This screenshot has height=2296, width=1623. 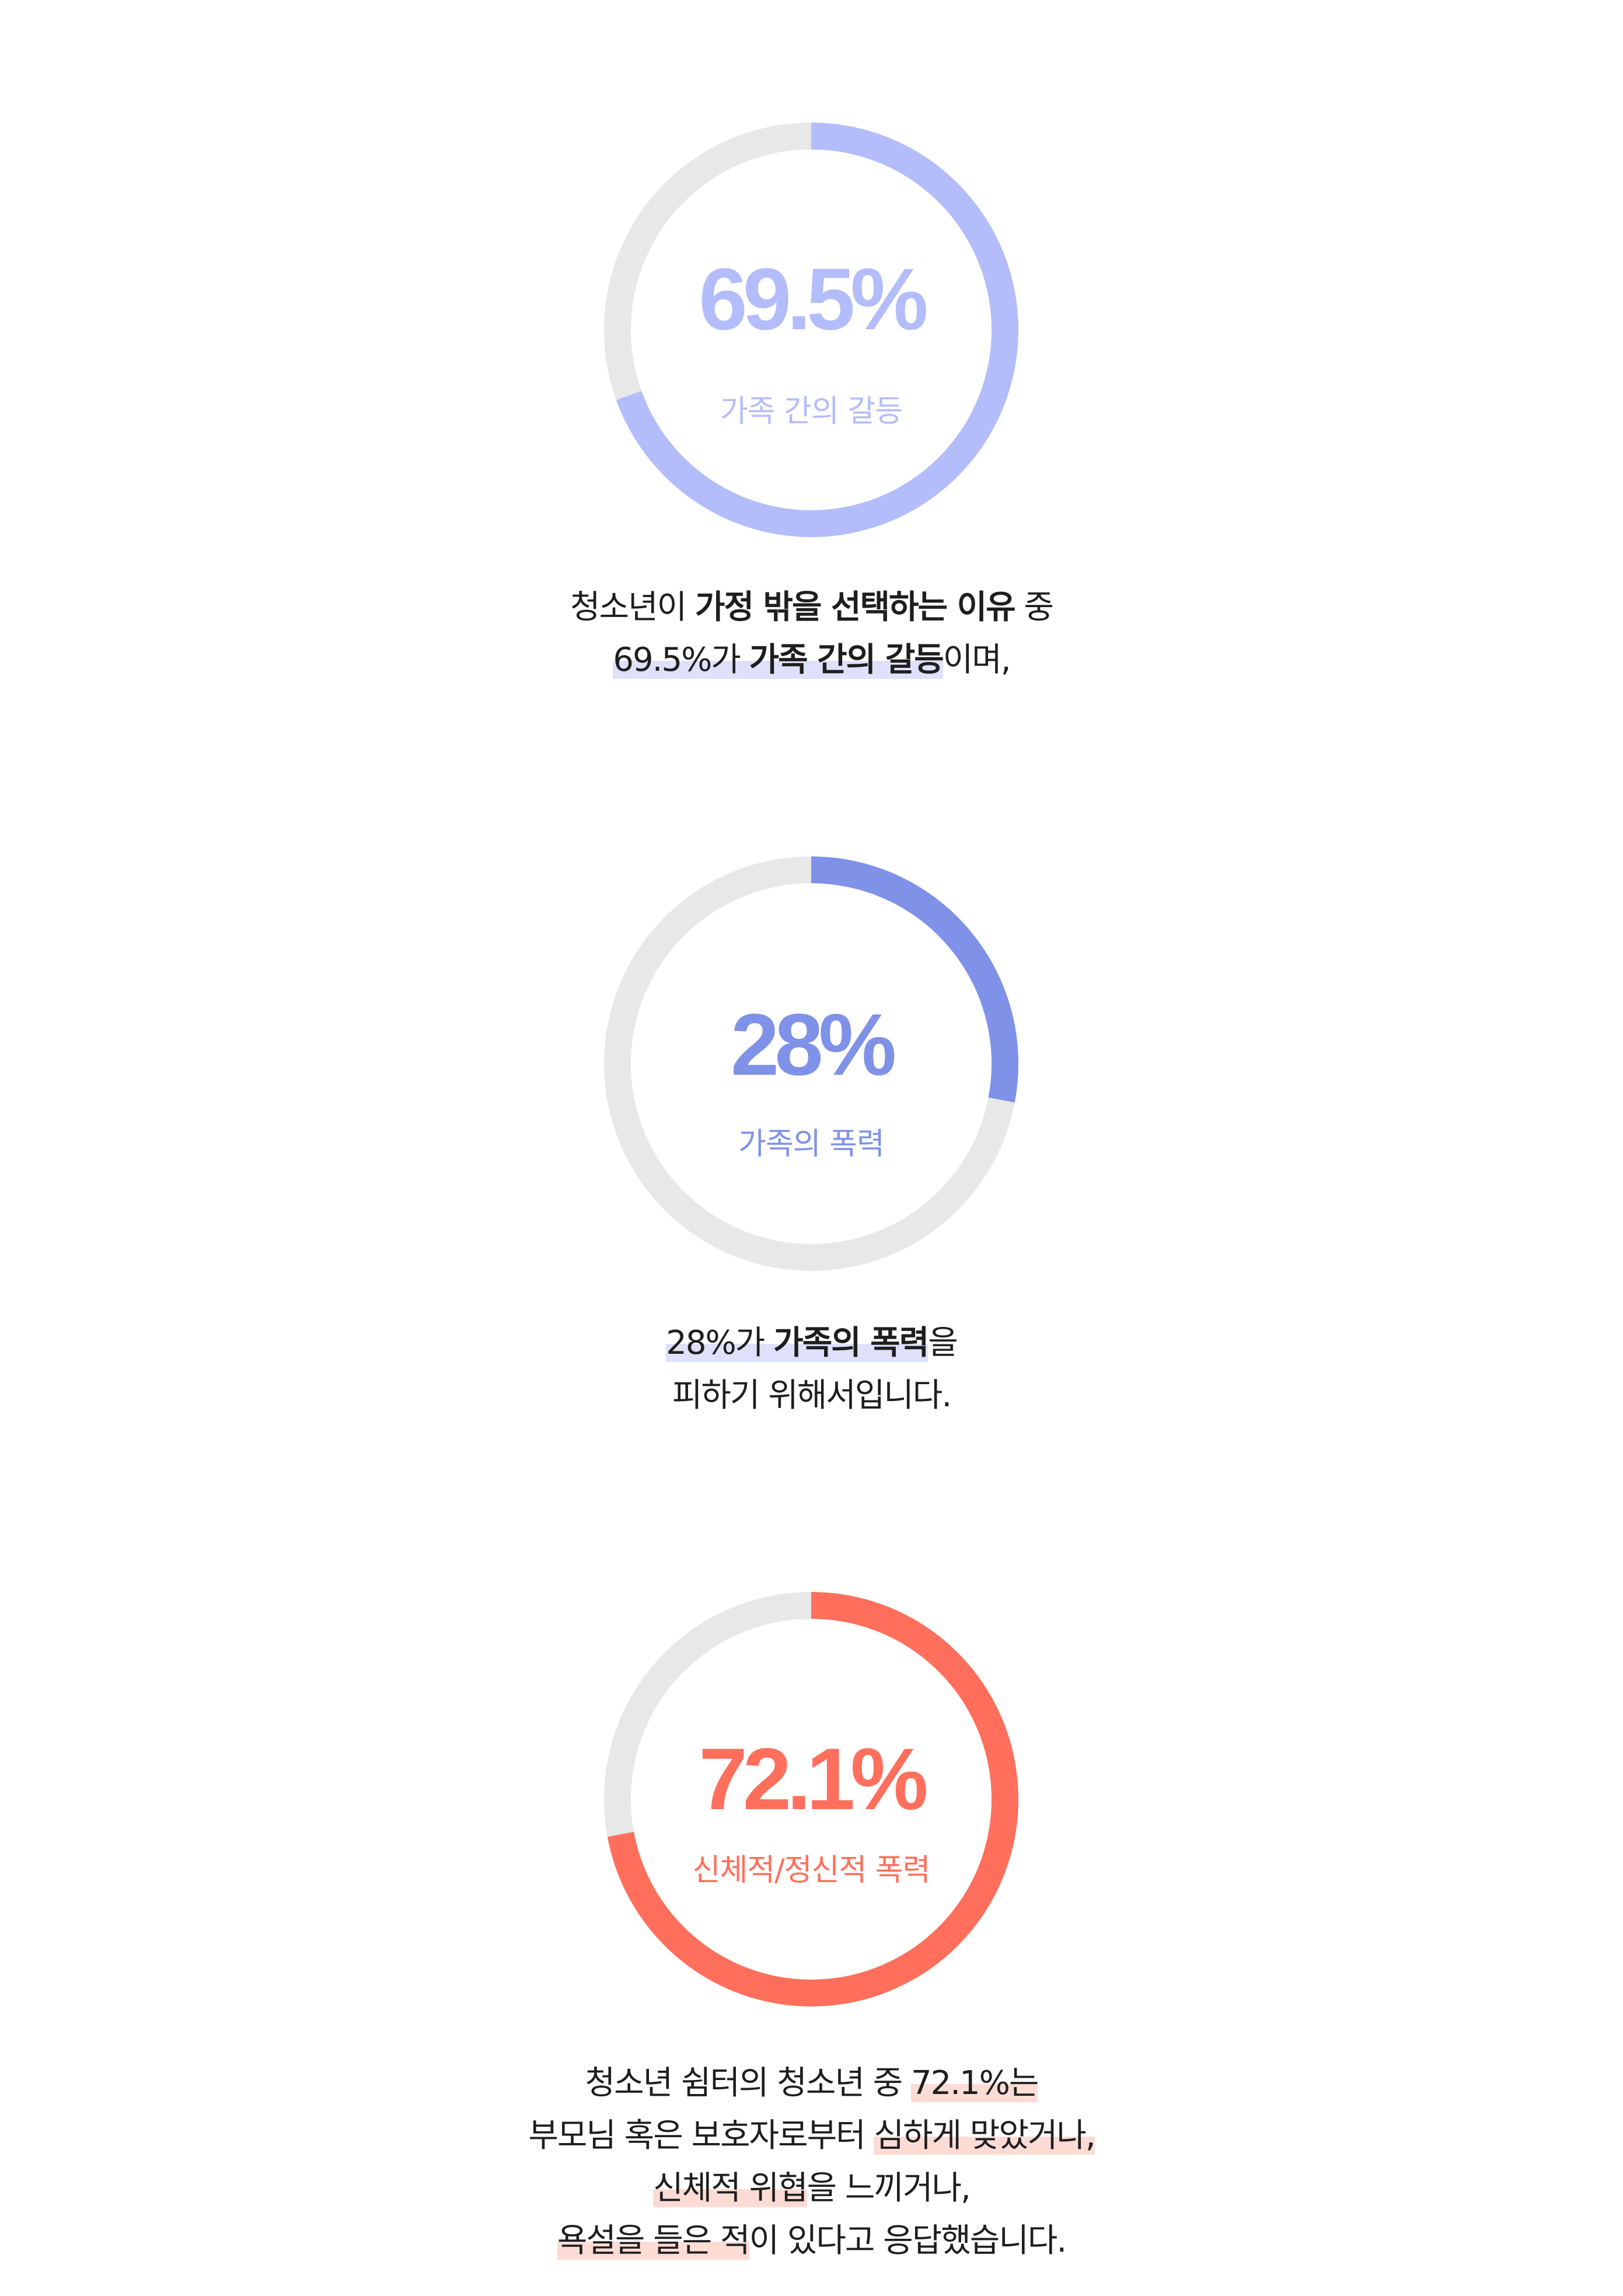 I want to click on caption-highlight: 심하게 맞았거나,, so click(x=985, y=2136).